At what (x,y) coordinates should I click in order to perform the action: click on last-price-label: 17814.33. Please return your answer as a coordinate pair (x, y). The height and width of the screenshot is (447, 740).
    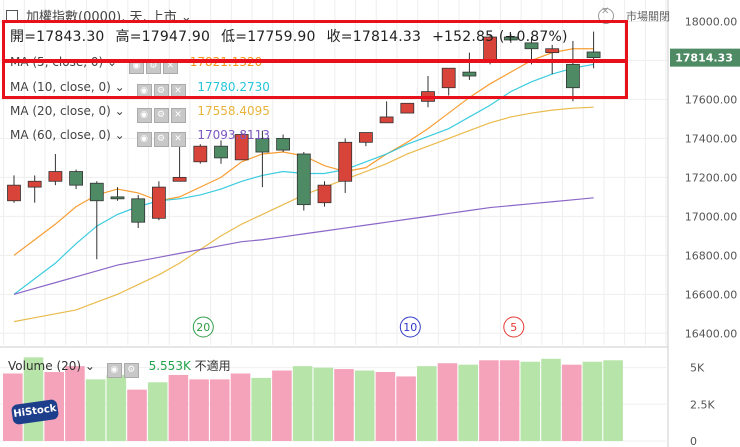
    Looking at the image, I should click on (704, 58).